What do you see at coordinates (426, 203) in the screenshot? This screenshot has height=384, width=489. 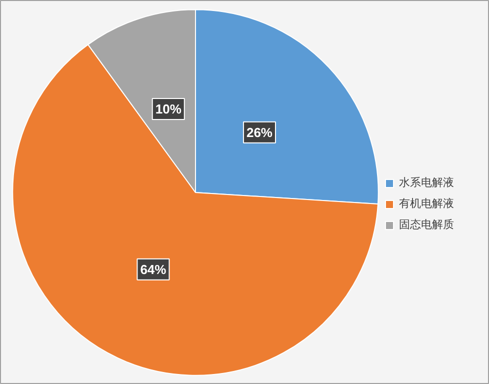 I see `legend-label: 有机电解液` at bounding box center [426, 203].